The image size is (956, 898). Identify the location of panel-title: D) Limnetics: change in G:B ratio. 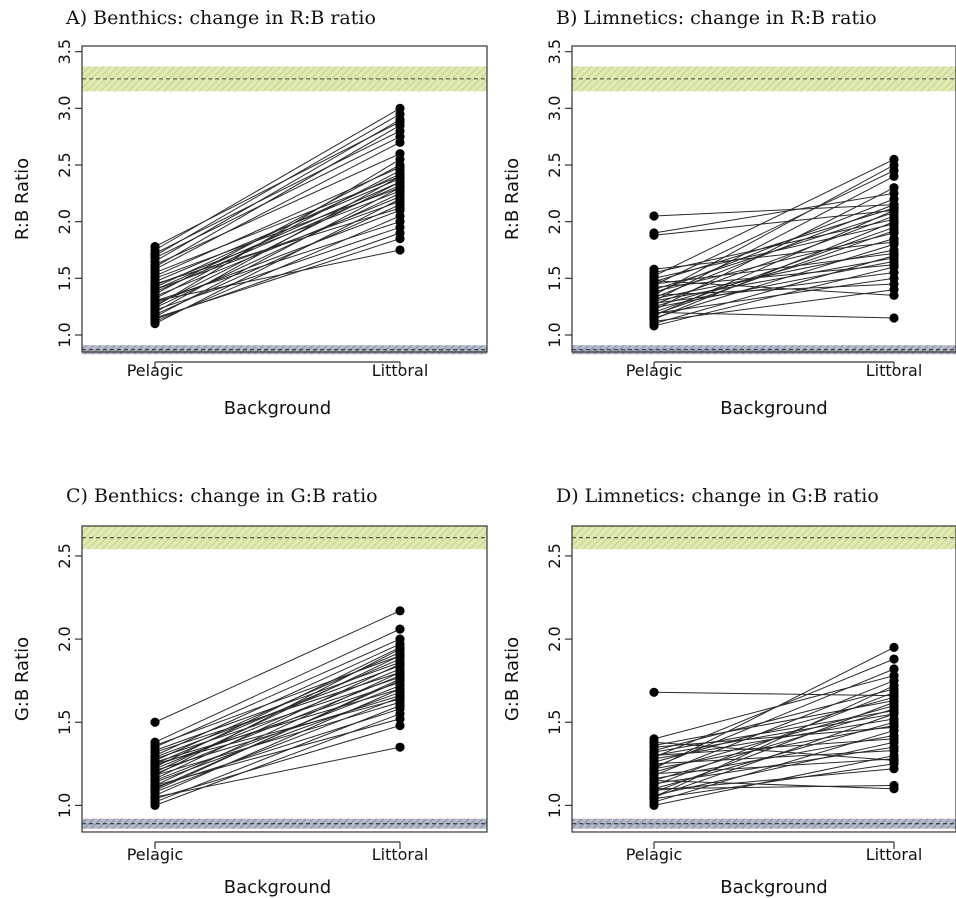
(717, 496).